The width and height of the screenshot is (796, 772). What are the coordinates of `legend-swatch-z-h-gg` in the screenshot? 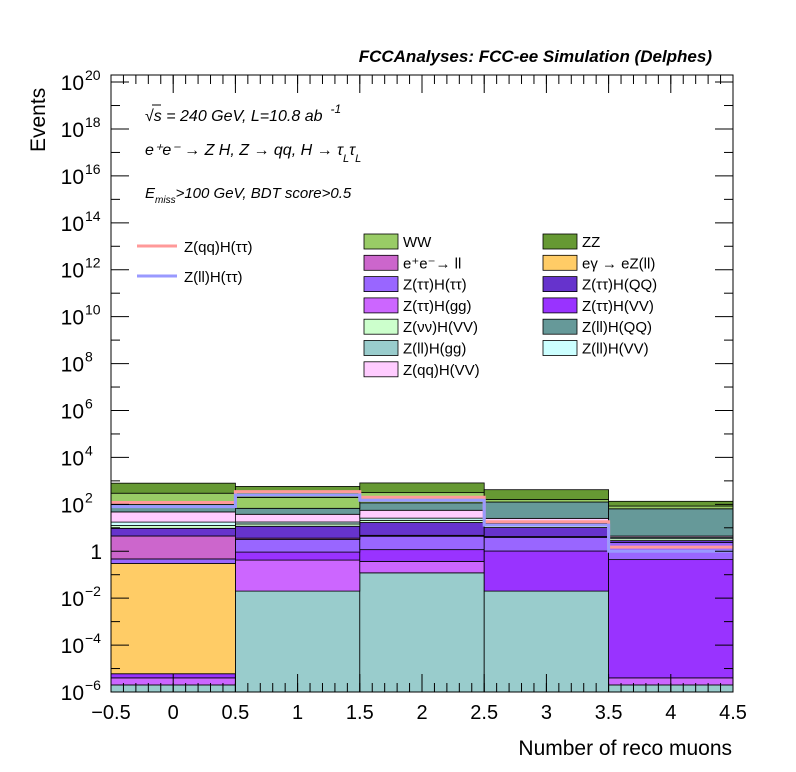 It's located at (381, 305).